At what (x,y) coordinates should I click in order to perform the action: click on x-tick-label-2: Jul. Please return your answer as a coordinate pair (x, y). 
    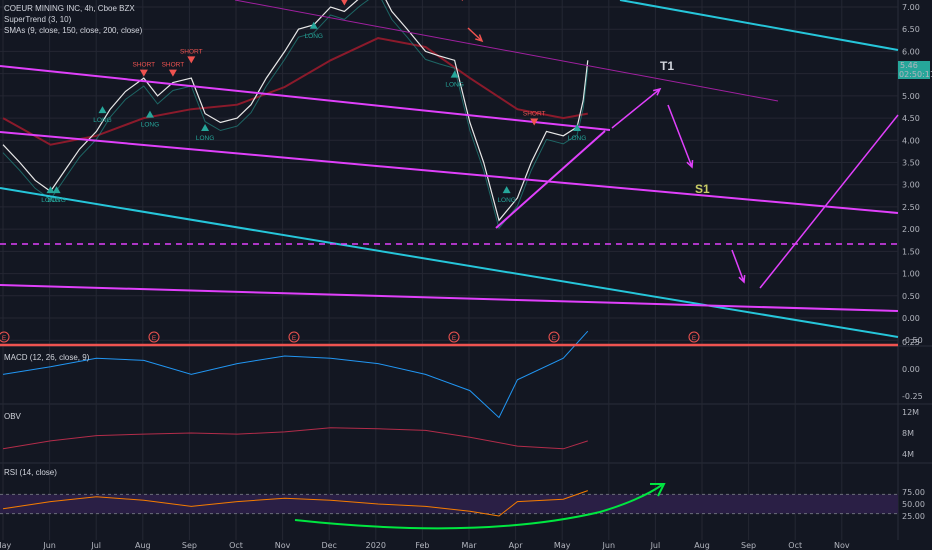
    Looking at the image, I should click on (95, 545).